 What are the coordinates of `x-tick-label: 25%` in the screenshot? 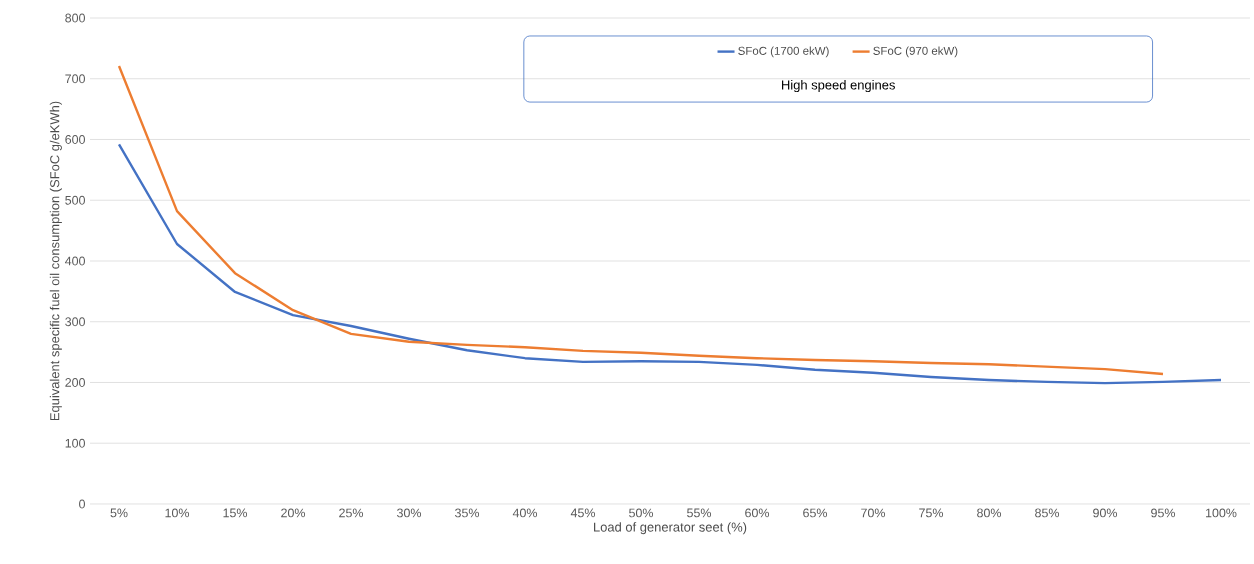 It's located at (351, 513).